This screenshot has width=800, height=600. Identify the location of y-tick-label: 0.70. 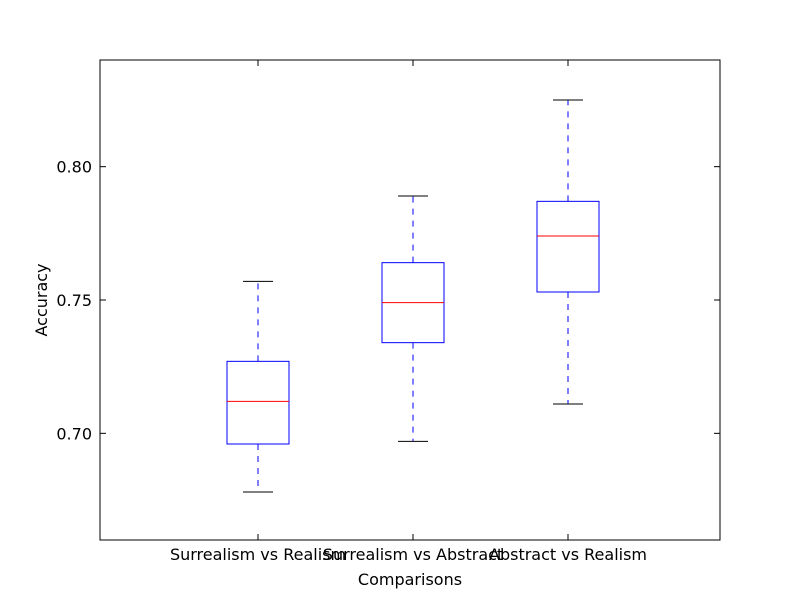
(74, 433).